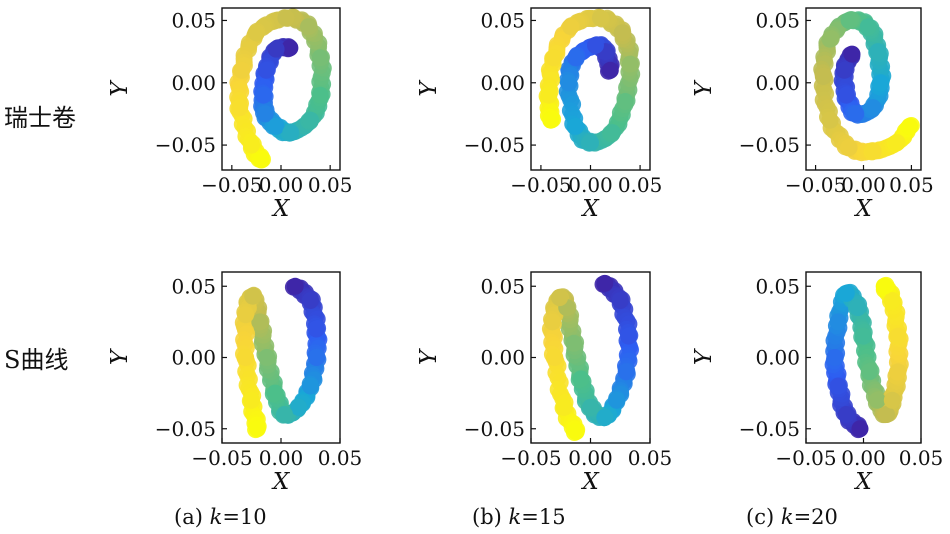 The image size is (950, 534). Describe the element at coordinates (544, 383) in the screenshot. I see `panel-s-curve-1: −0.05 0.00 0.05 0.05 0.00 −0.05 X Y` at that location.